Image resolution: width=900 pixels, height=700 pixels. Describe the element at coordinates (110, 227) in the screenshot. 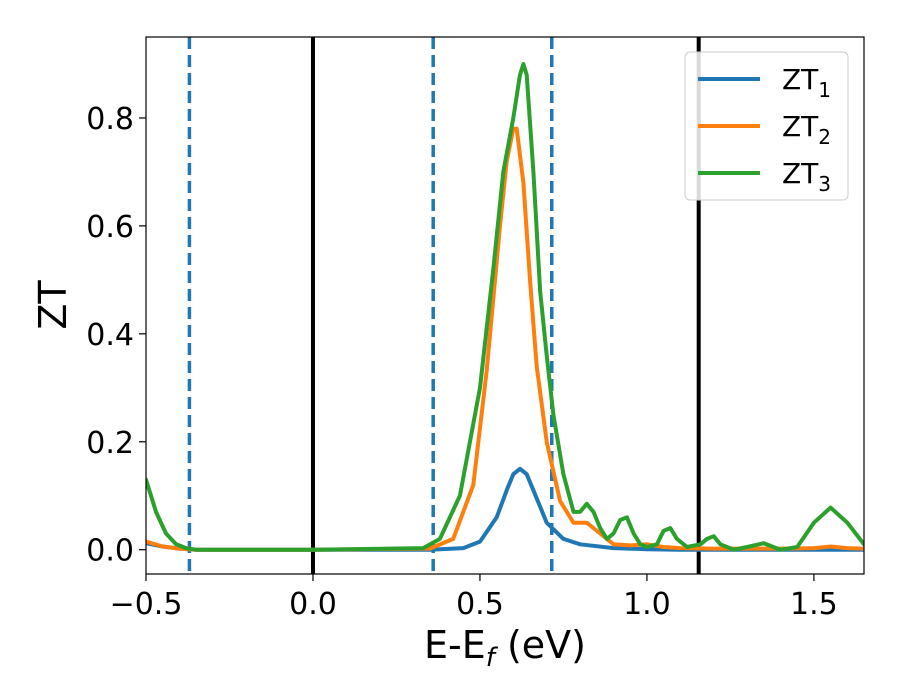

I see `y-tick-label: 0.6` at that location.